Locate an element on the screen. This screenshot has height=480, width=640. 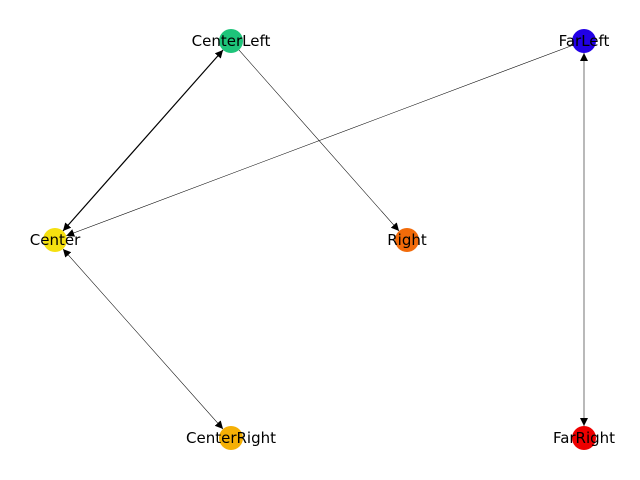
node-right-label: Right is located at coordinates (407, 240).